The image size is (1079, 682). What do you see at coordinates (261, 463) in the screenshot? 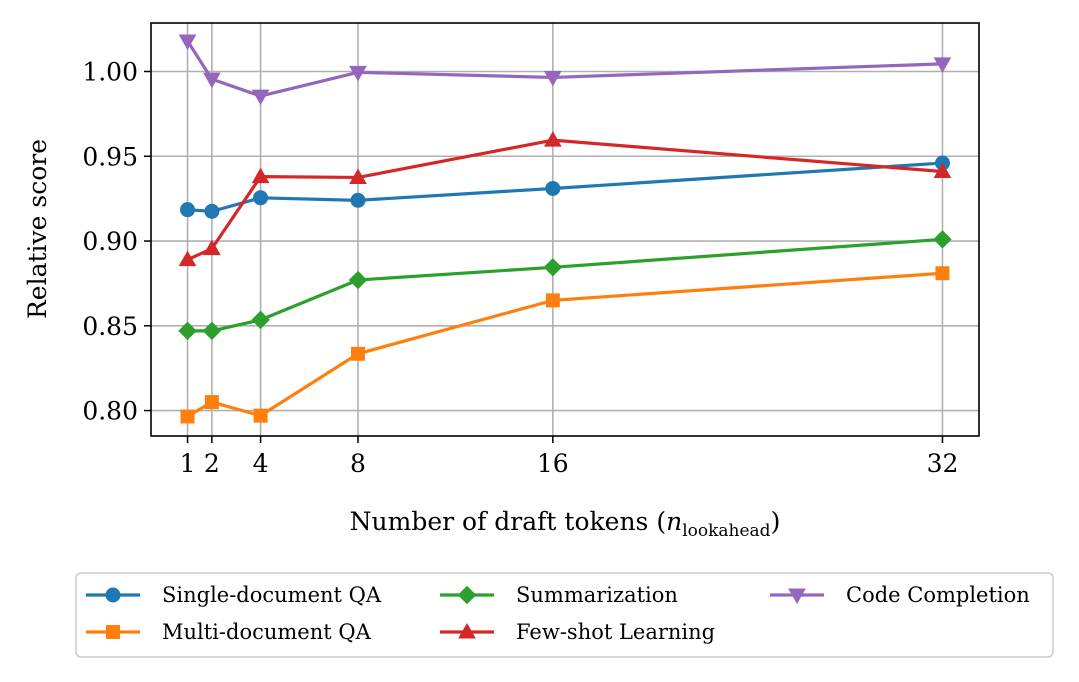
I see `x-tick-label: 4` at bounding box center [261, 463].